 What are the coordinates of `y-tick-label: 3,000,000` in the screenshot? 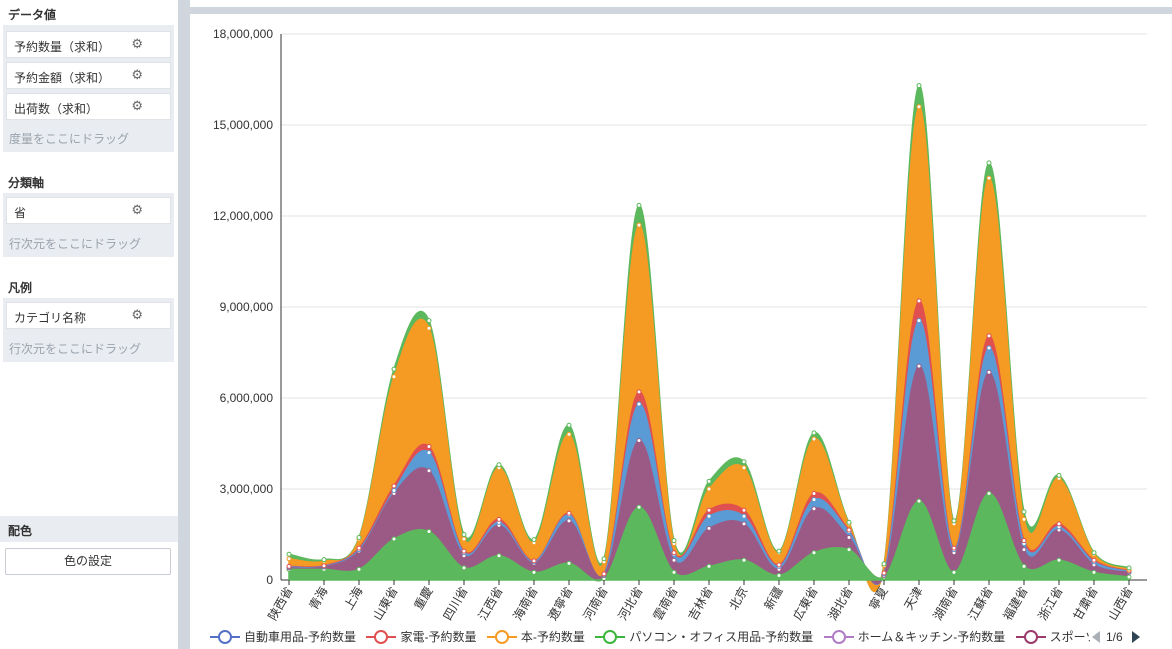 It's located at (247, 489).